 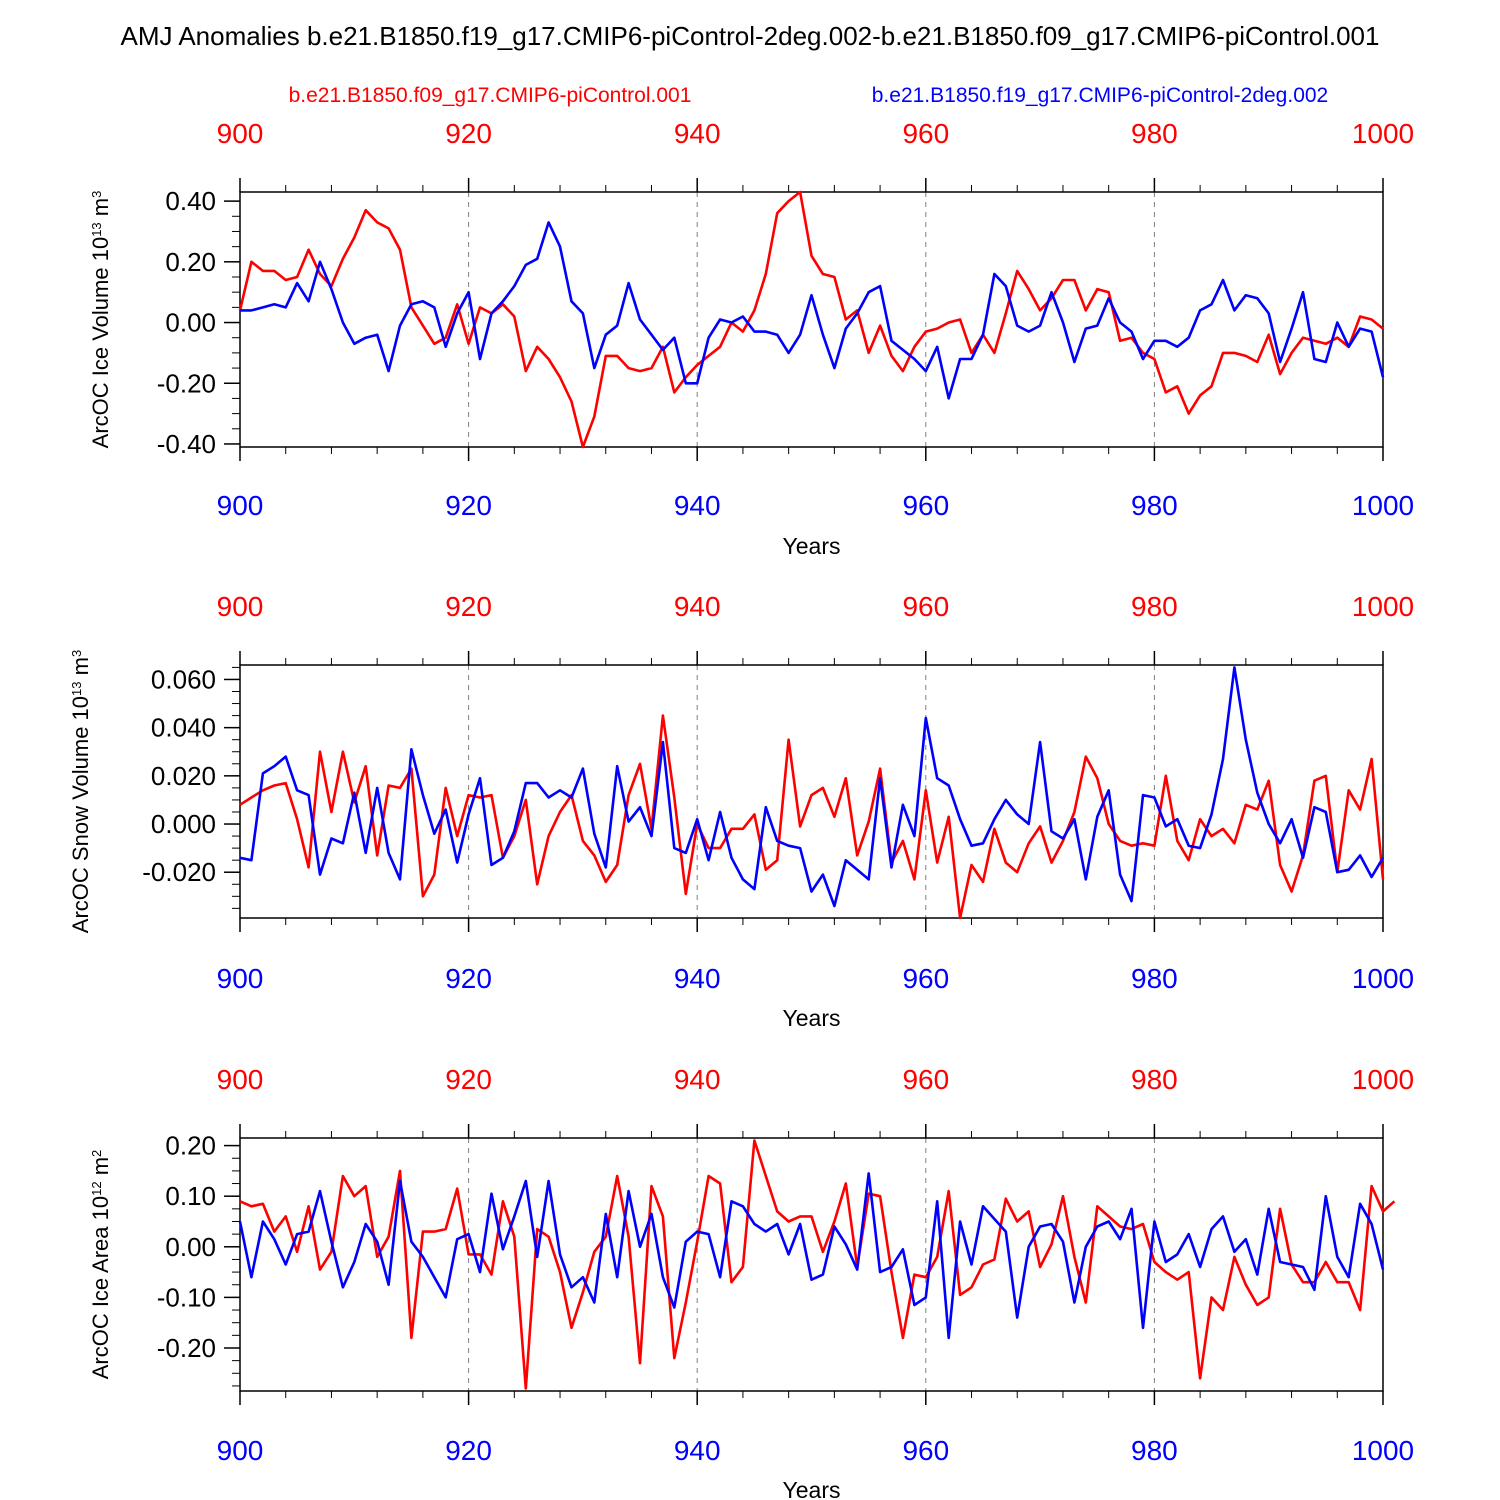 What do you see at coordinates (100, 320) in the screenshot?
I see `y-axis-label: ArcOC Ice Volume 1013 m3` at bounding box center [100, 320].